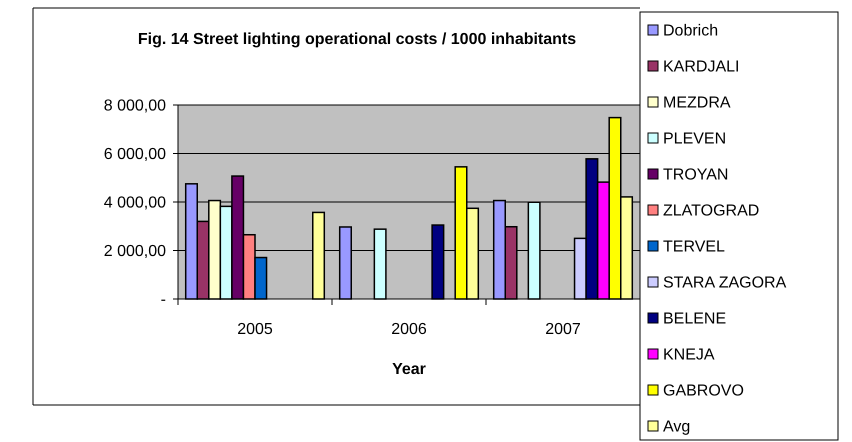 This screenshot has width=852, height=442. I want to click on y-tick-label: 2 000,00, so click(135, 251).